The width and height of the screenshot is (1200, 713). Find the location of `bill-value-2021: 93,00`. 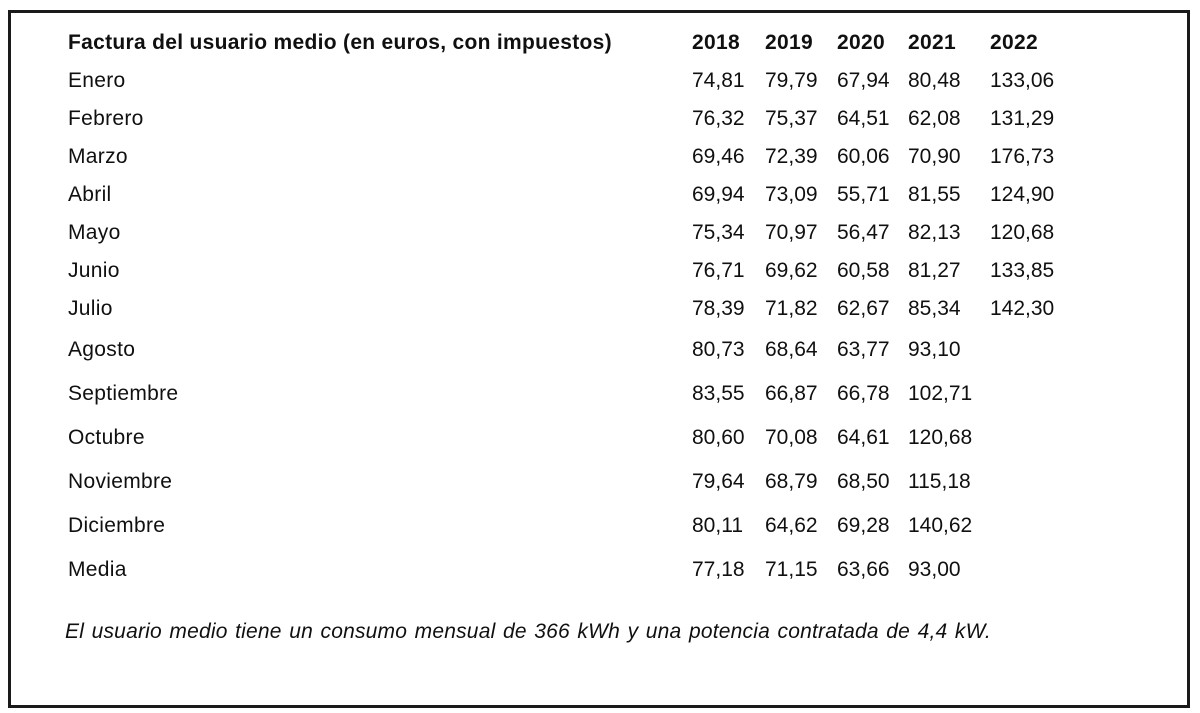

bill-value-2021: 93,00 is located at coordinates (934, 569).